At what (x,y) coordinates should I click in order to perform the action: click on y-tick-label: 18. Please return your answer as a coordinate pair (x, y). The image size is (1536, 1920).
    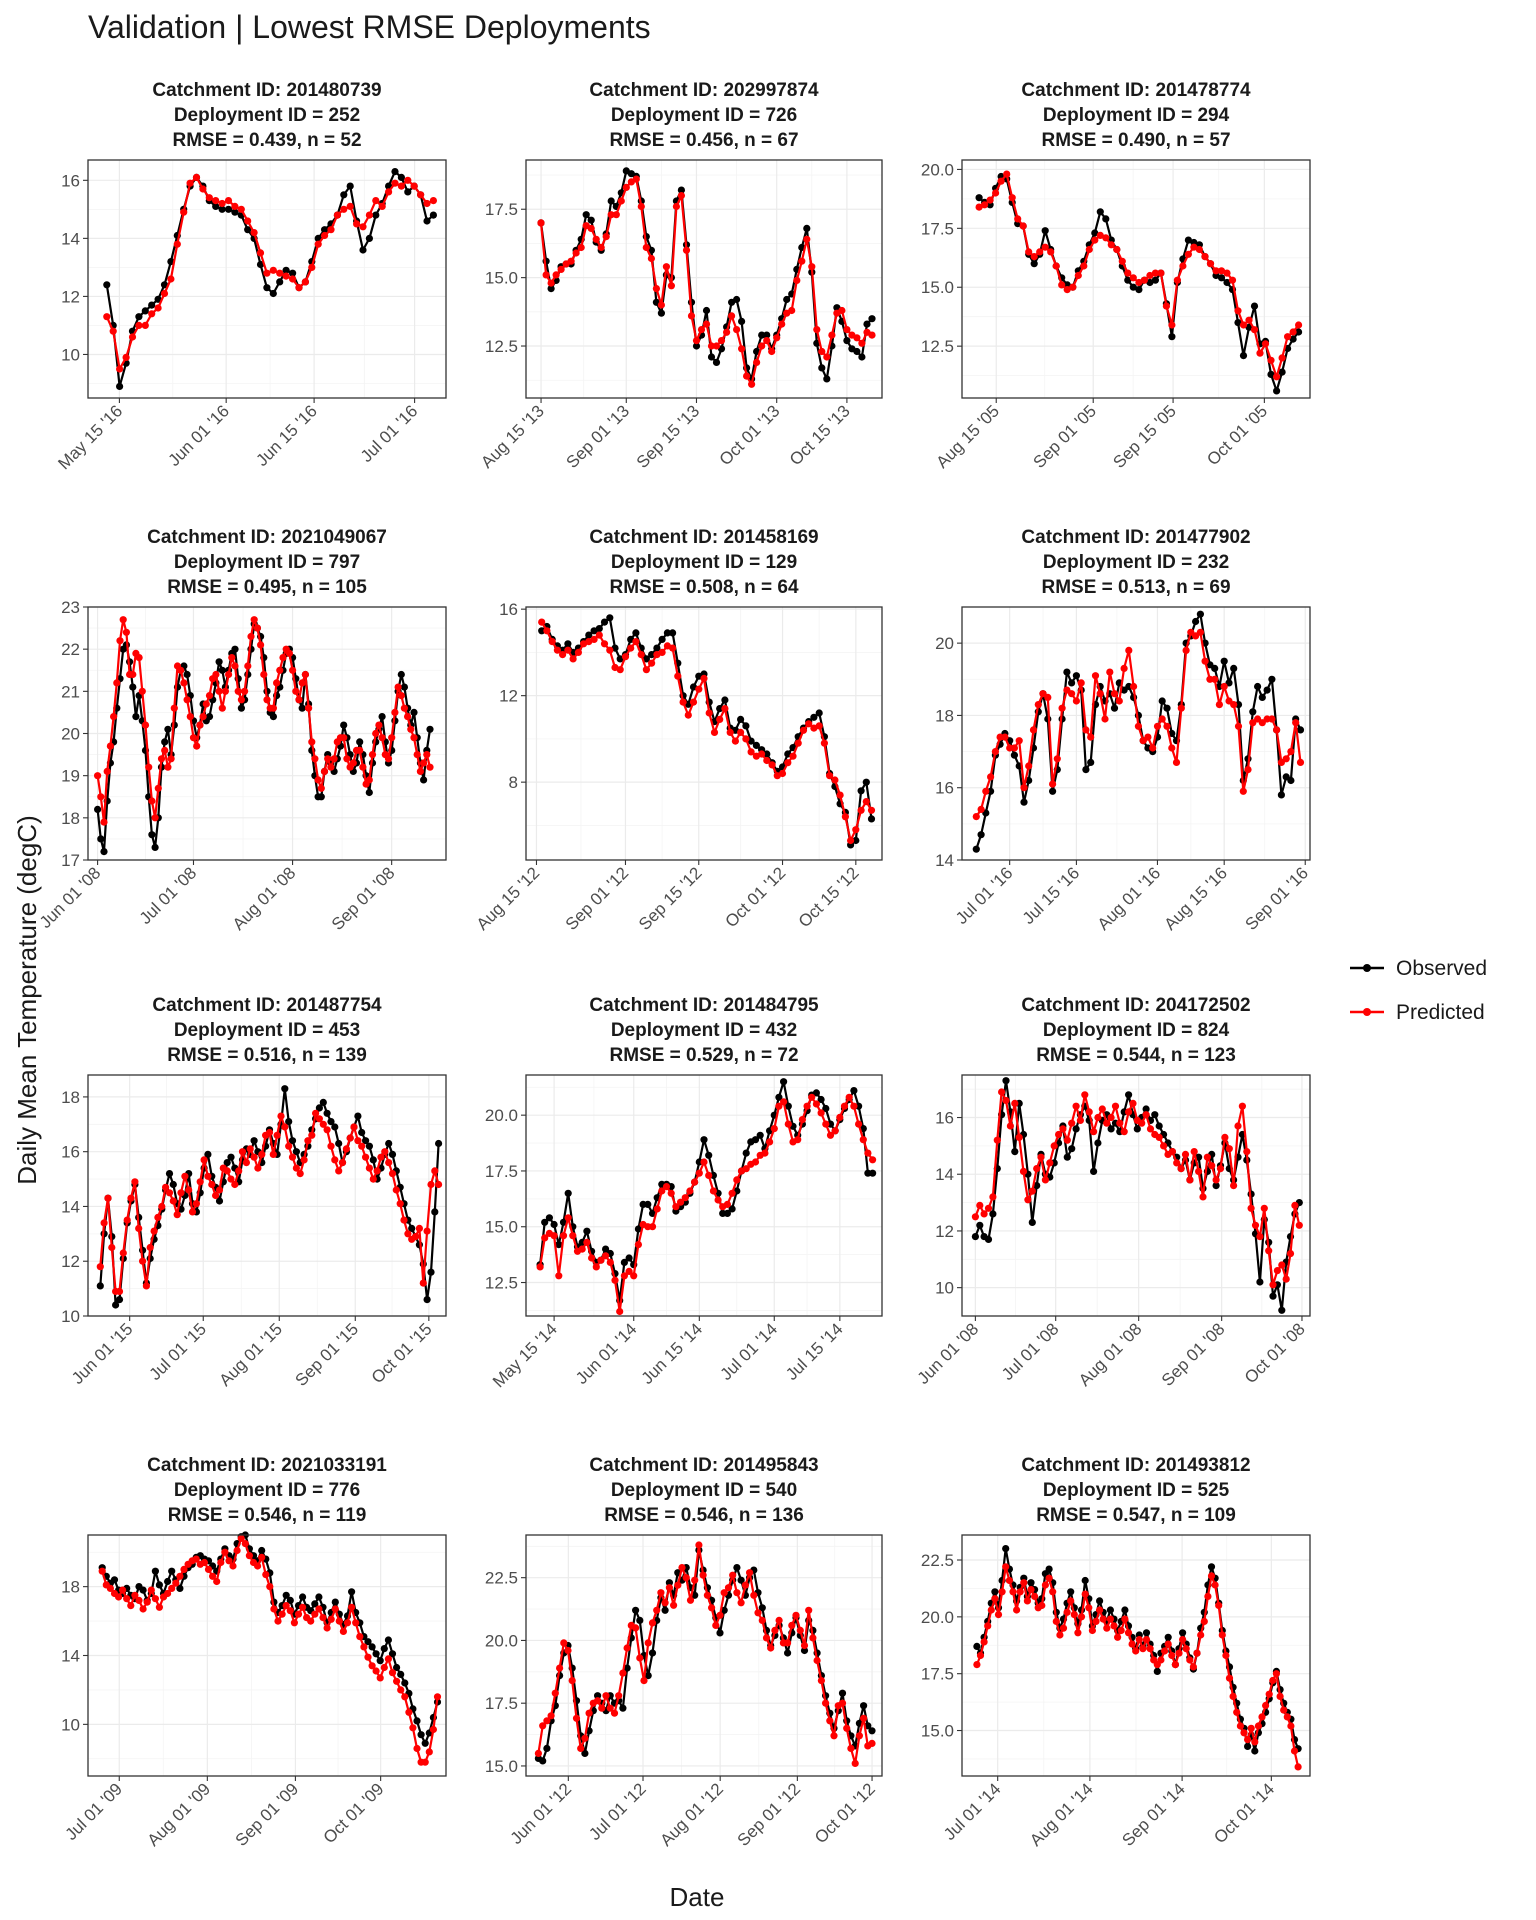
    Looking at the image, I should click on (70, 818).